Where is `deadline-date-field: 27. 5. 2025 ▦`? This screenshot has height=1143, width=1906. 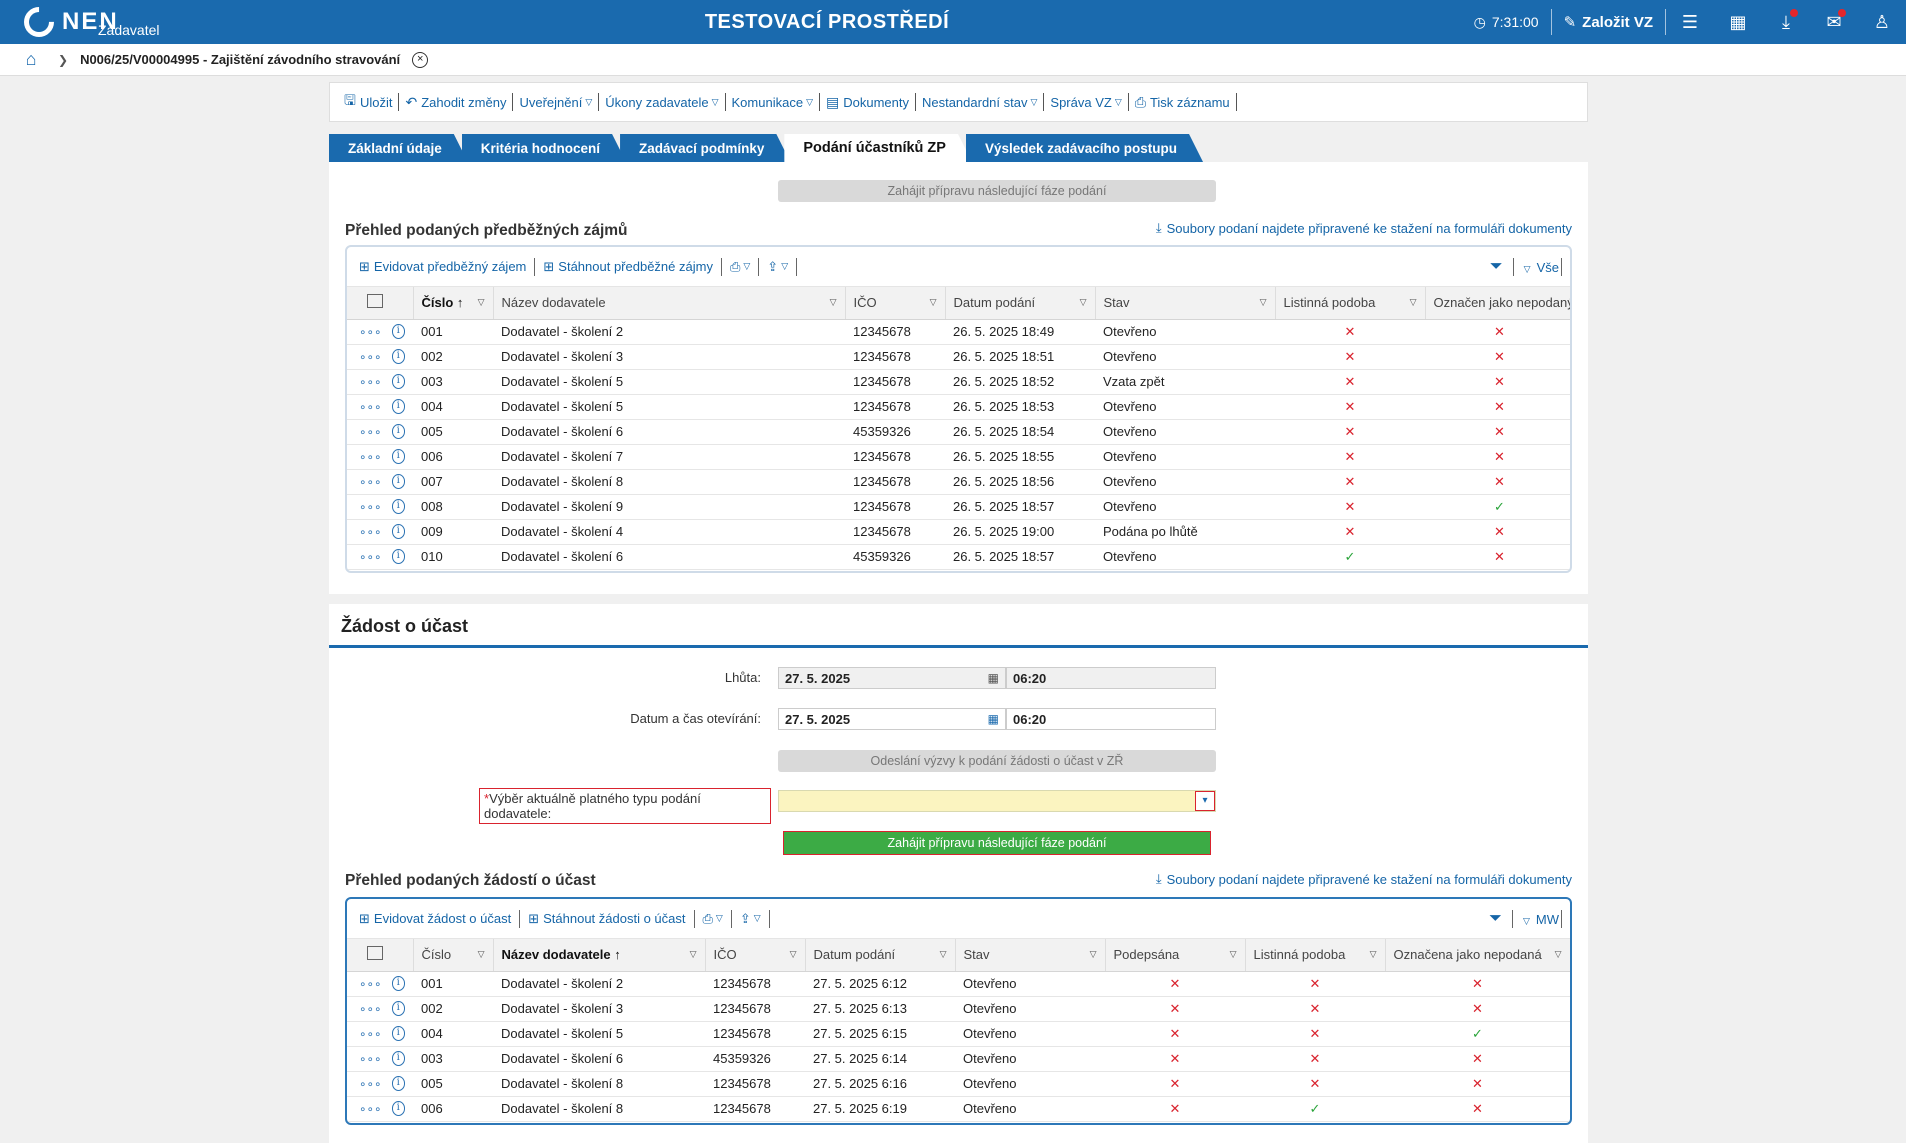 deadline-date-field: 27. 5. 2025 ▦ is located at coordinates (892, 678).